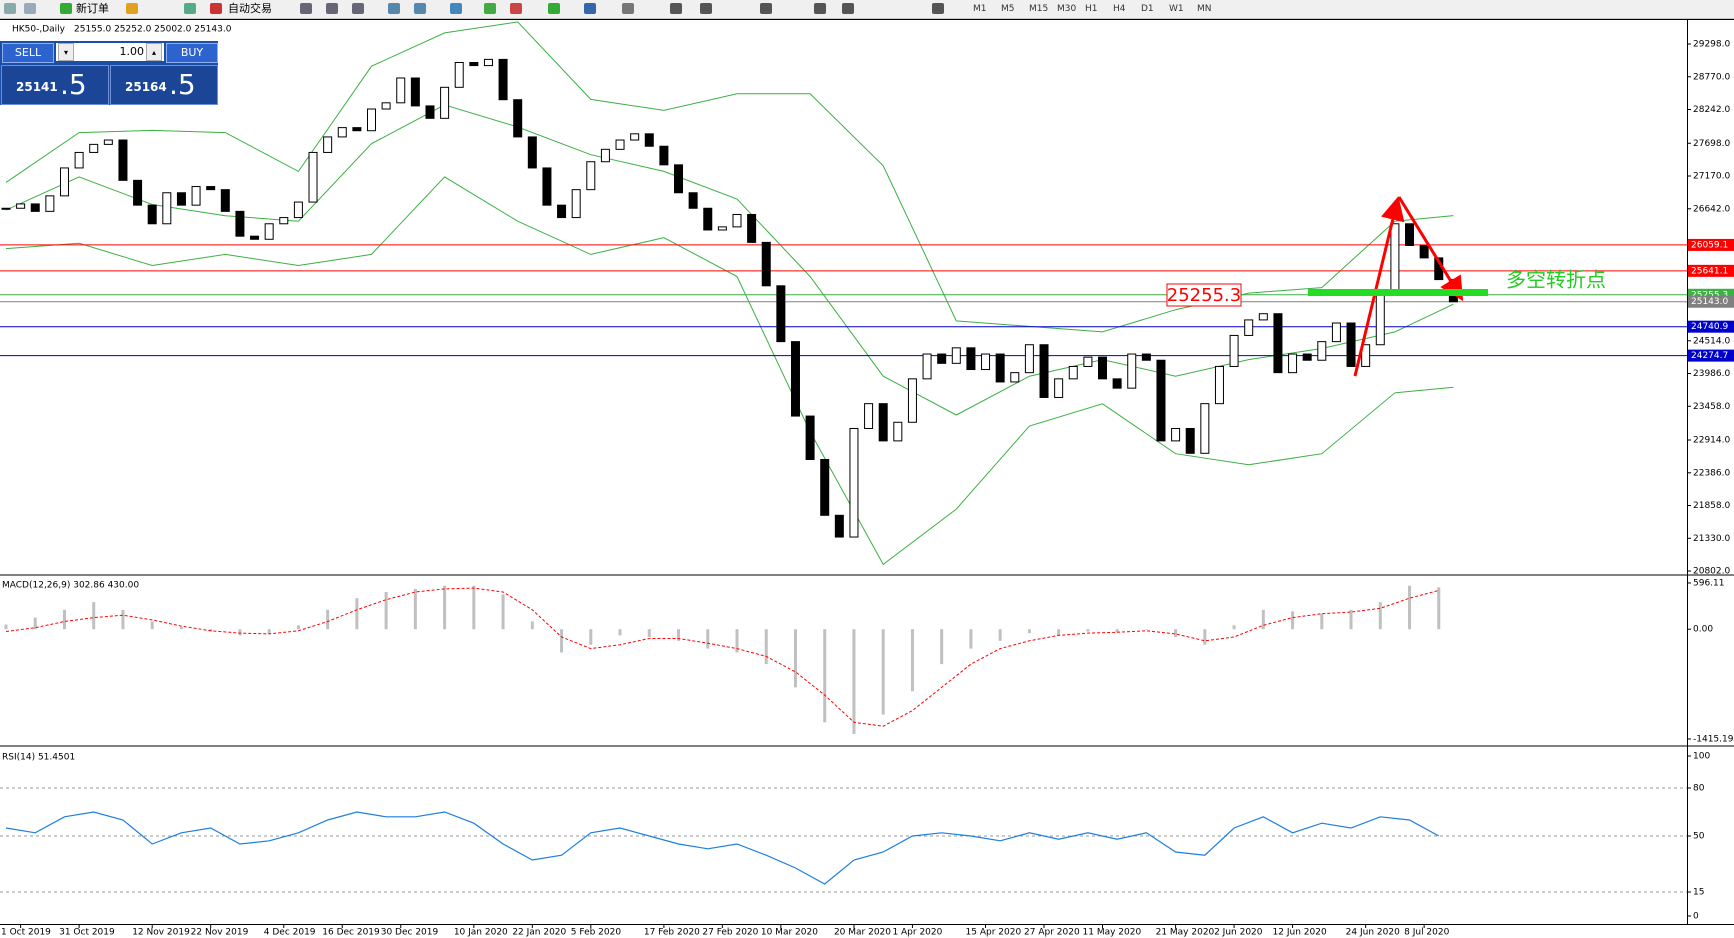 Image resolution: width=1734 pixels, height=938 pixels. Describe the element at coordinates (192, 53) in the screenshot. I see `buy-button: BUY` at that location.